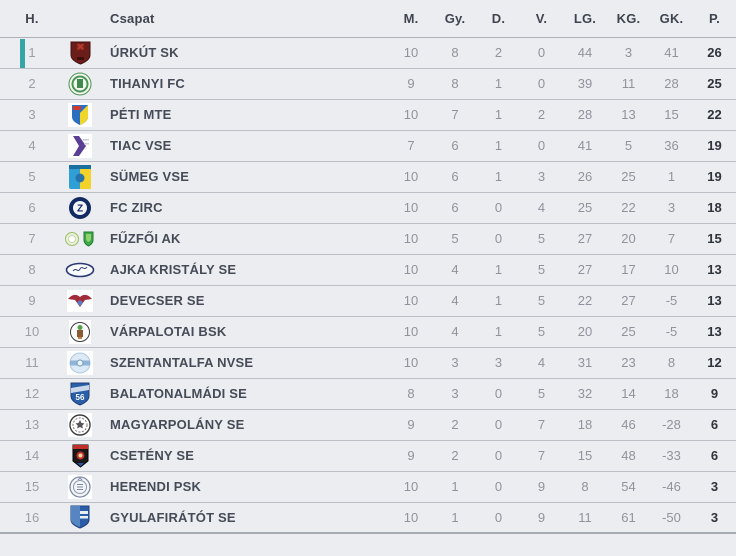 The height and width of the screenshot is (556, 736). What do you see at coordinates (628, 487) in the screenshot?
I see `stat-goals-against: 54` at bounding box center [628, 487].